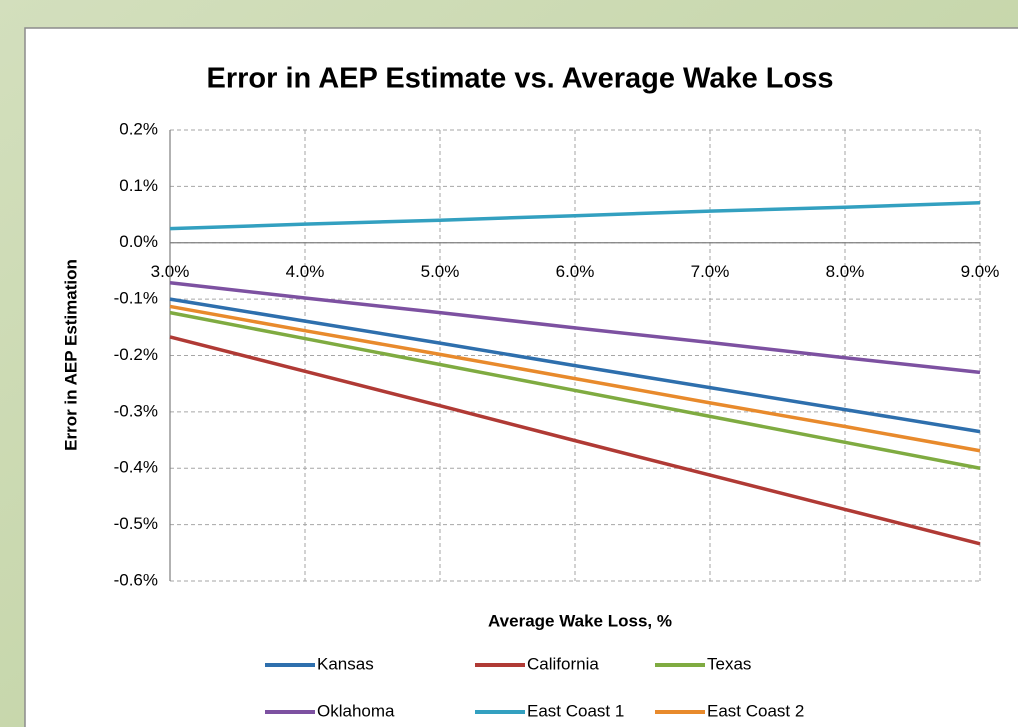  I want to click on legend-label: Oklahoma, so click(356, 710).